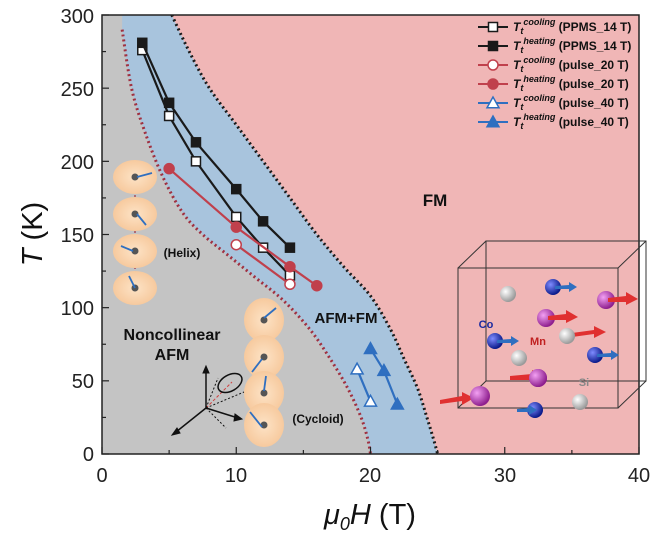  I want to click on legend-item: Ttheating (PPMS_14 T), so click(554, 45).